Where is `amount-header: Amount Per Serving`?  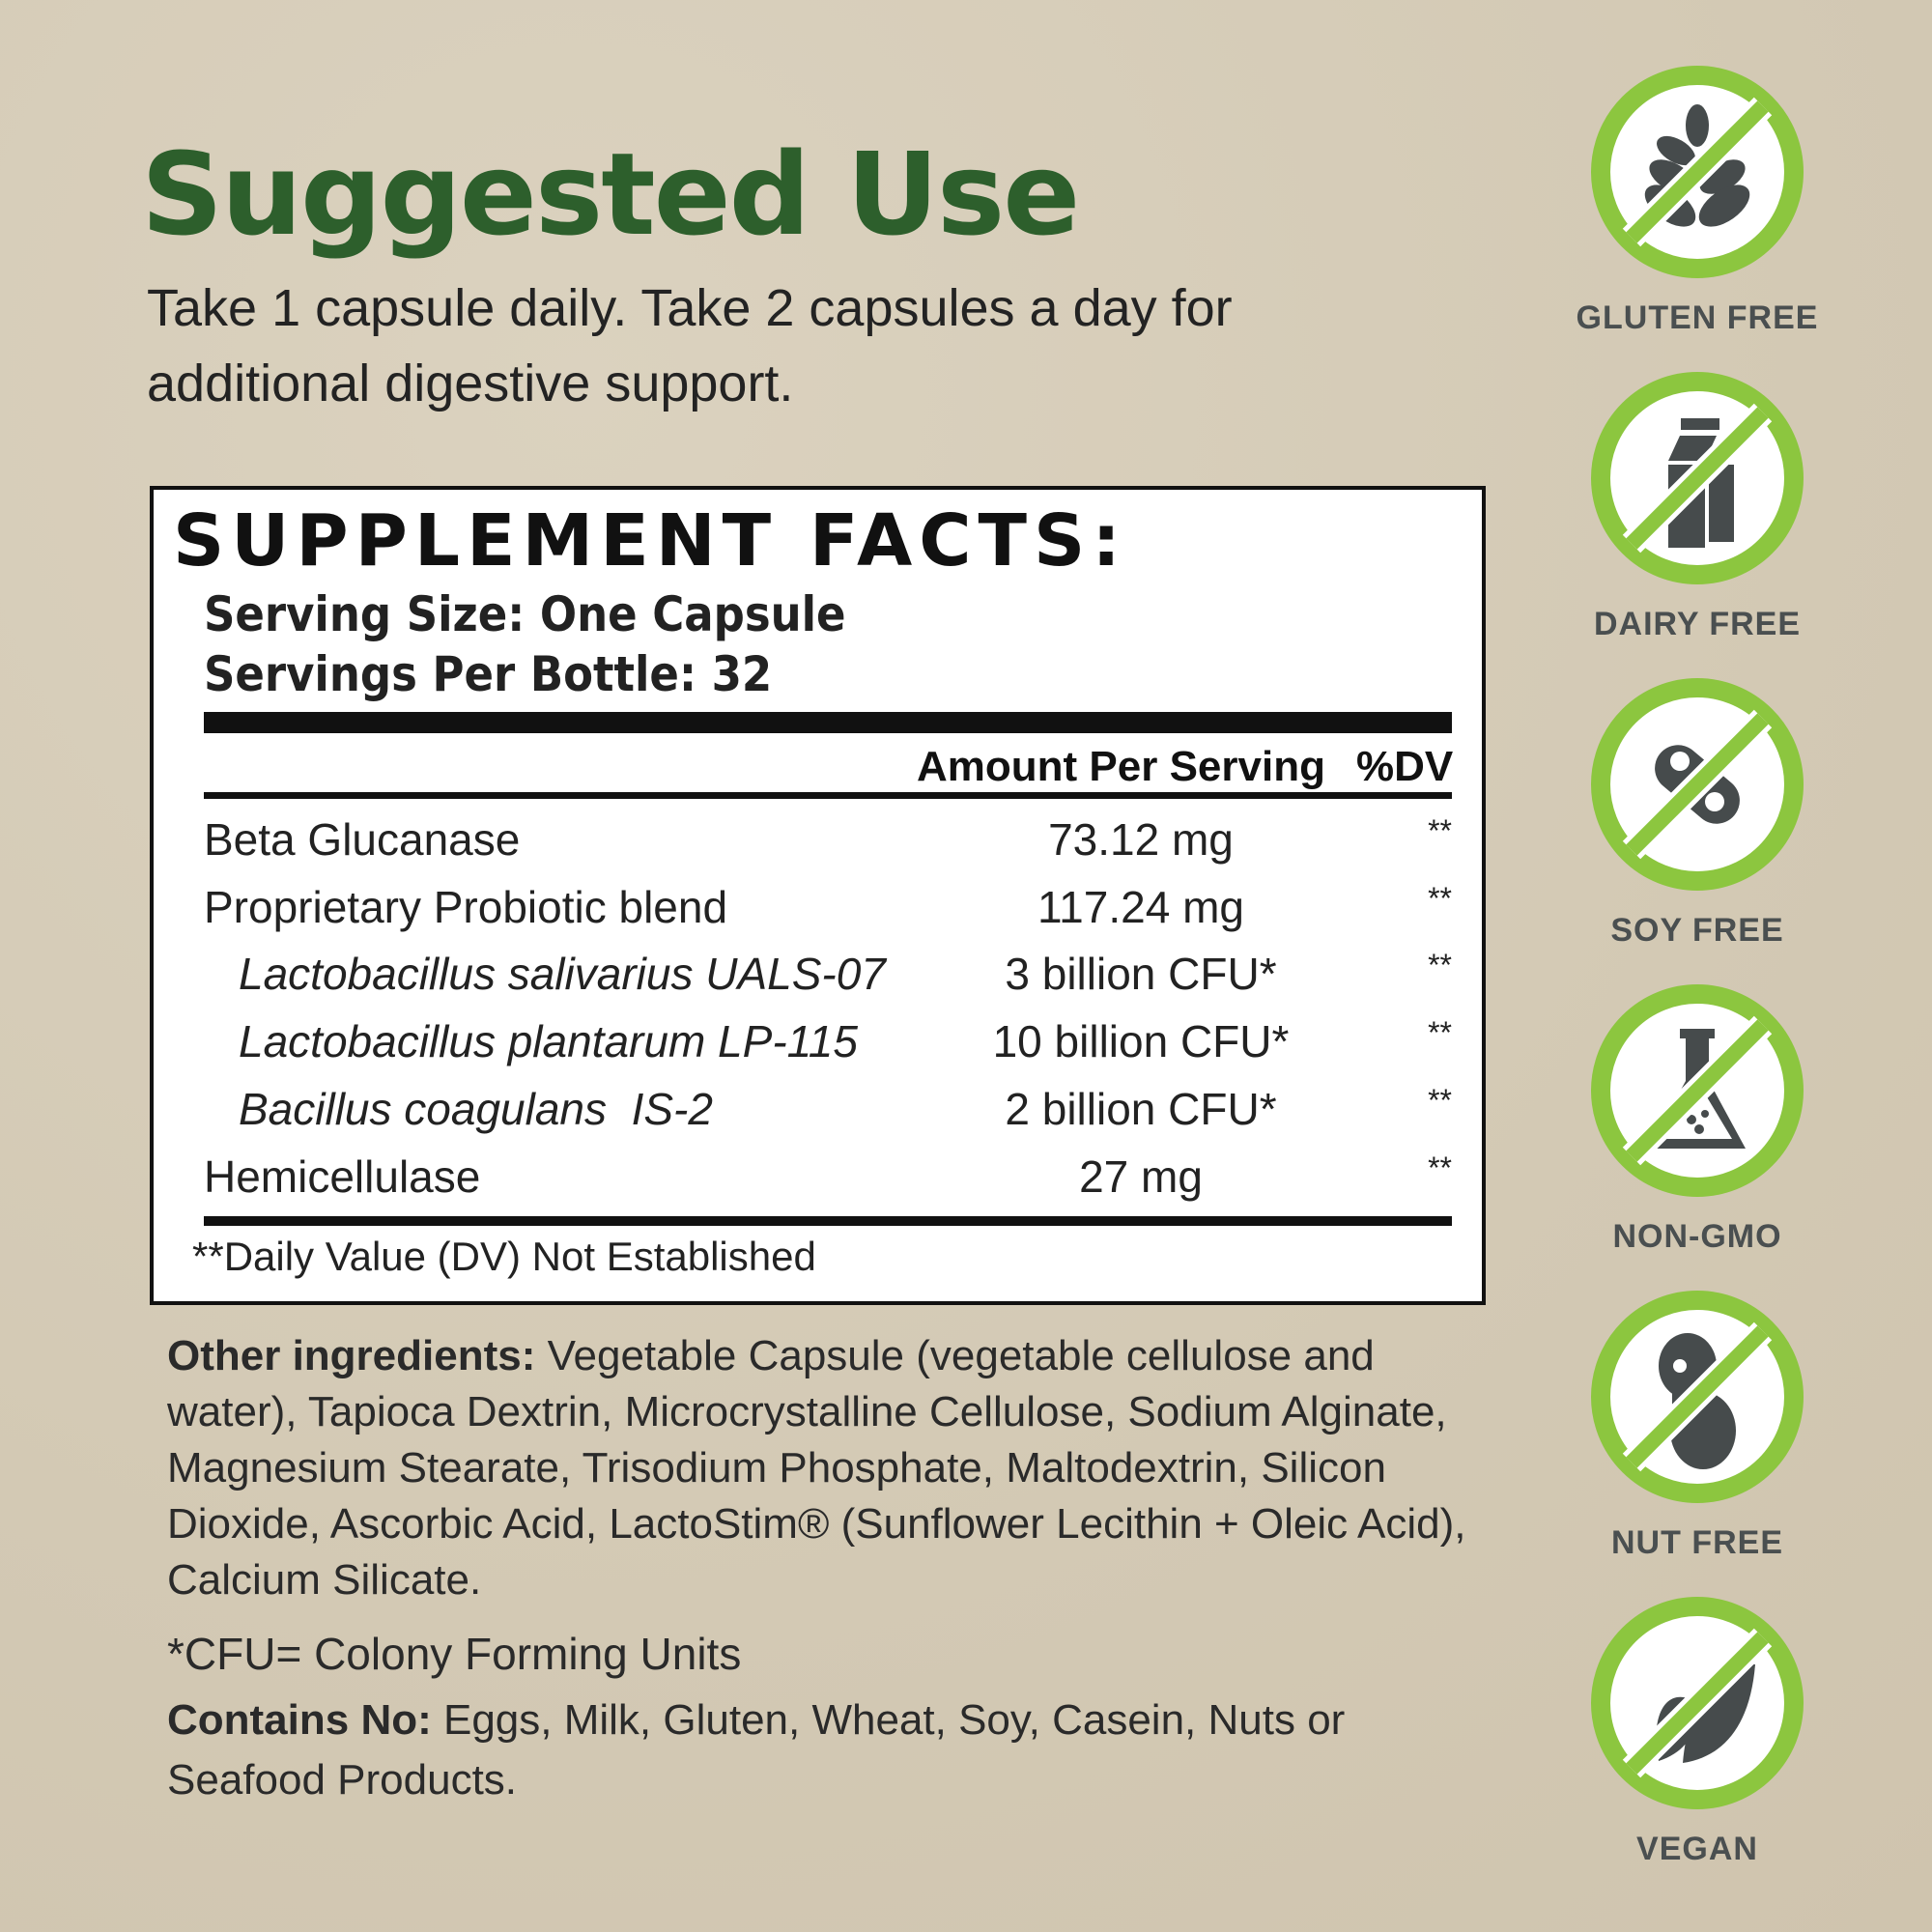 amount-header: Amount Per Serving is located at coordinates (1121, 766).